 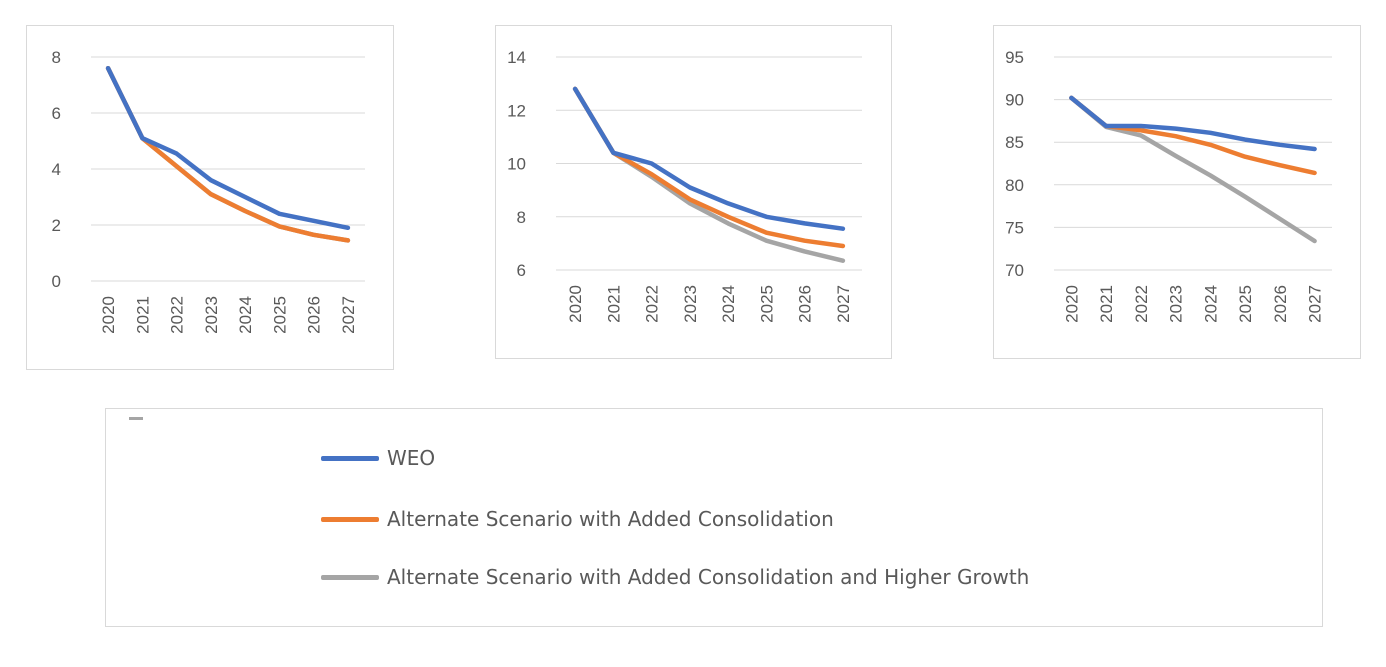 I want to click on y-tick-label: 85, so click(x=1014, y=142).